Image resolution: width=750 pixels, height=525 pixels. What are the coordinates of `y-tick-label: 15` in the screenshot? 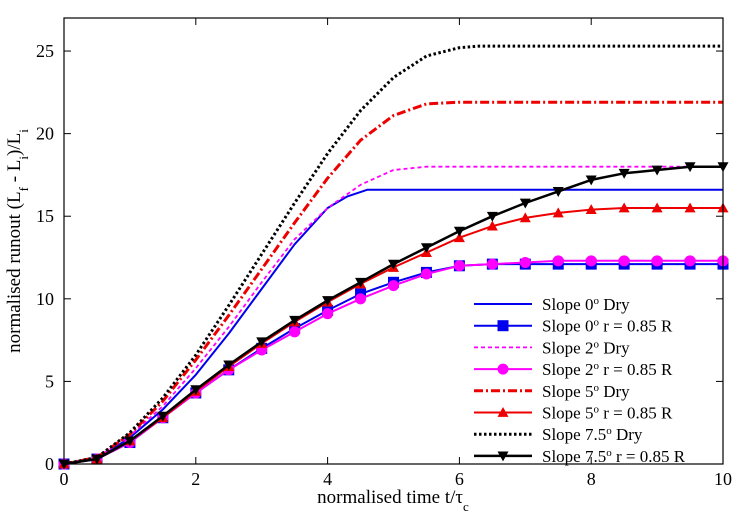 It's located at (45, 216).